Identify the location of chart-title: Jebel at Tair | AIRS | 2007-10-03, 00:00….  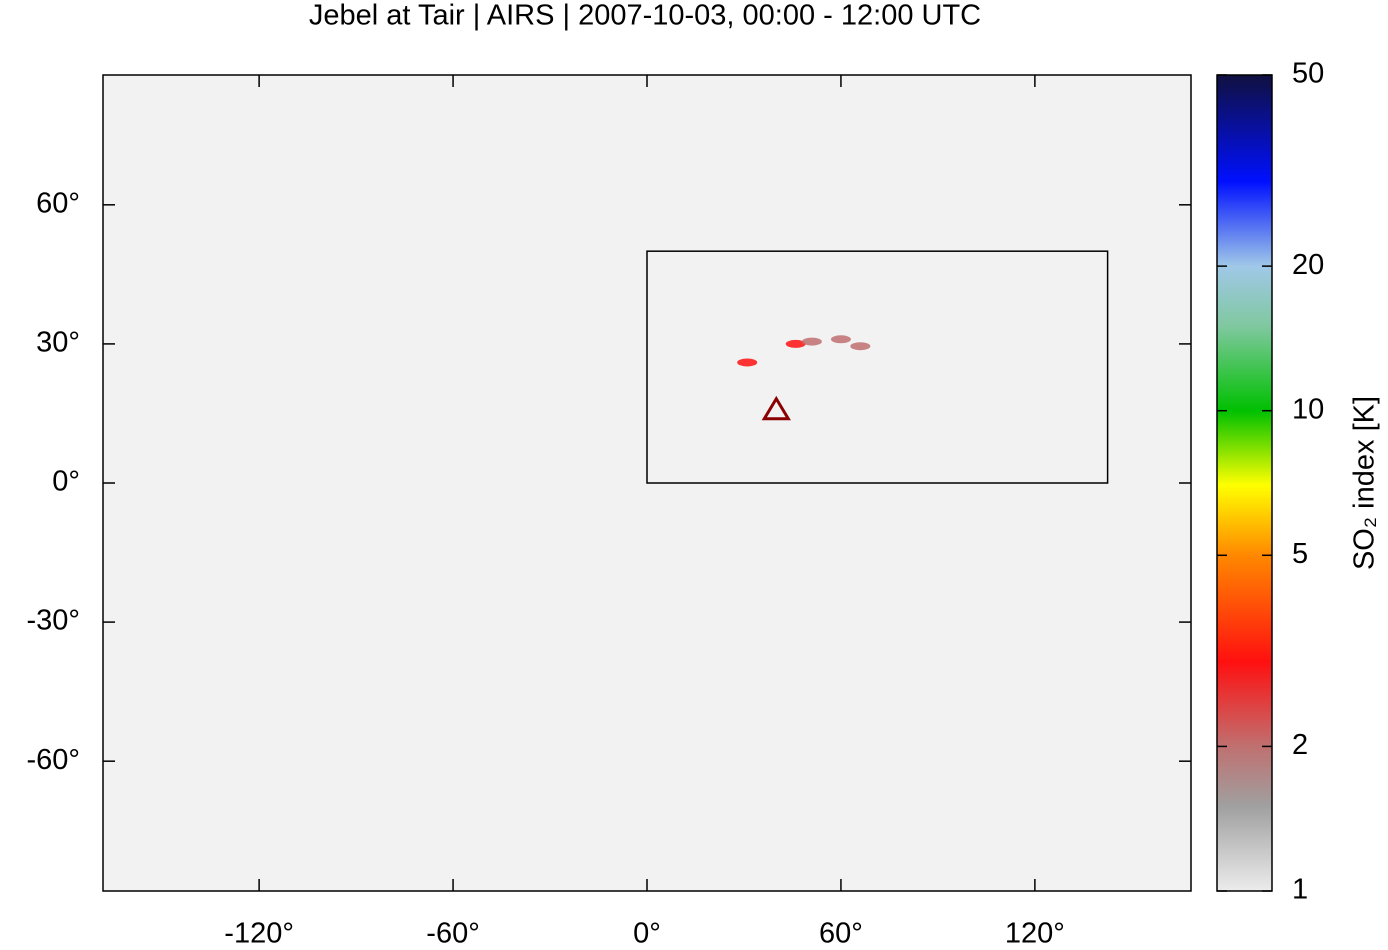
(645, 16).